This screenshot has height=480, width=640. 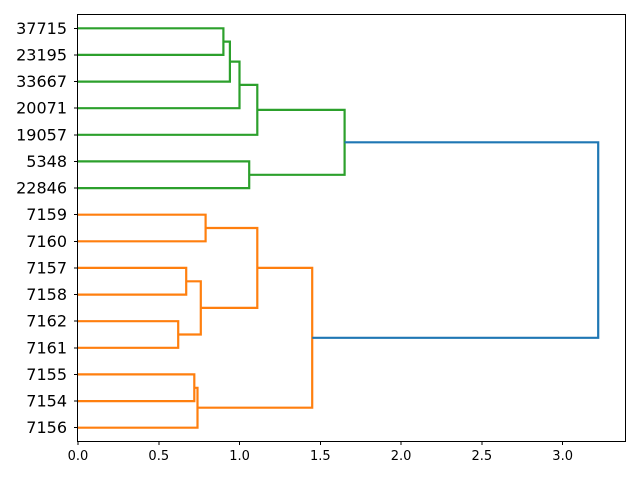 I want to click on leaf-label: 5348, so click(x=46, y=161).